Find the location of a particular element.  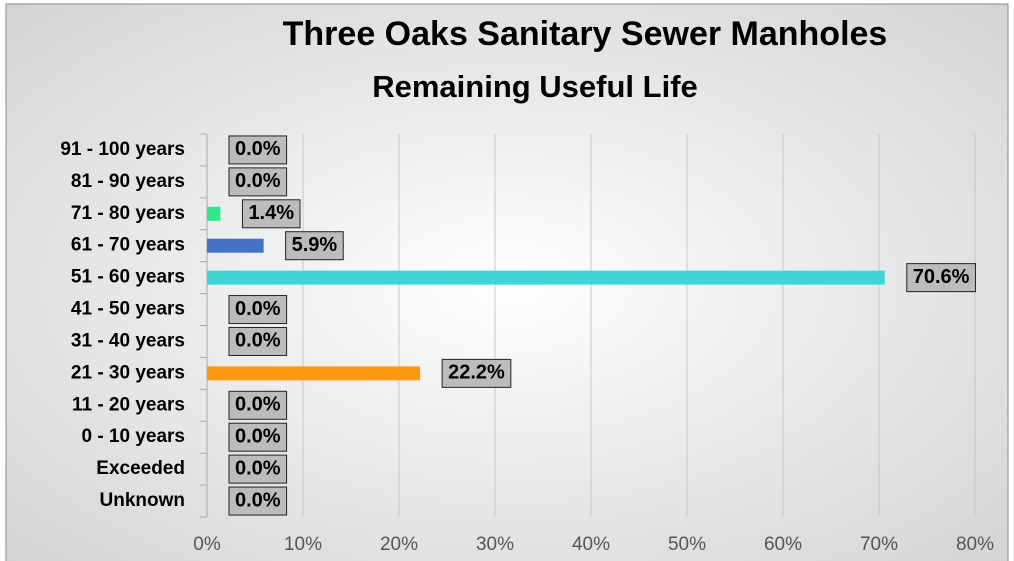

x-tick-label: 10% is located at coordinates (303, 544).